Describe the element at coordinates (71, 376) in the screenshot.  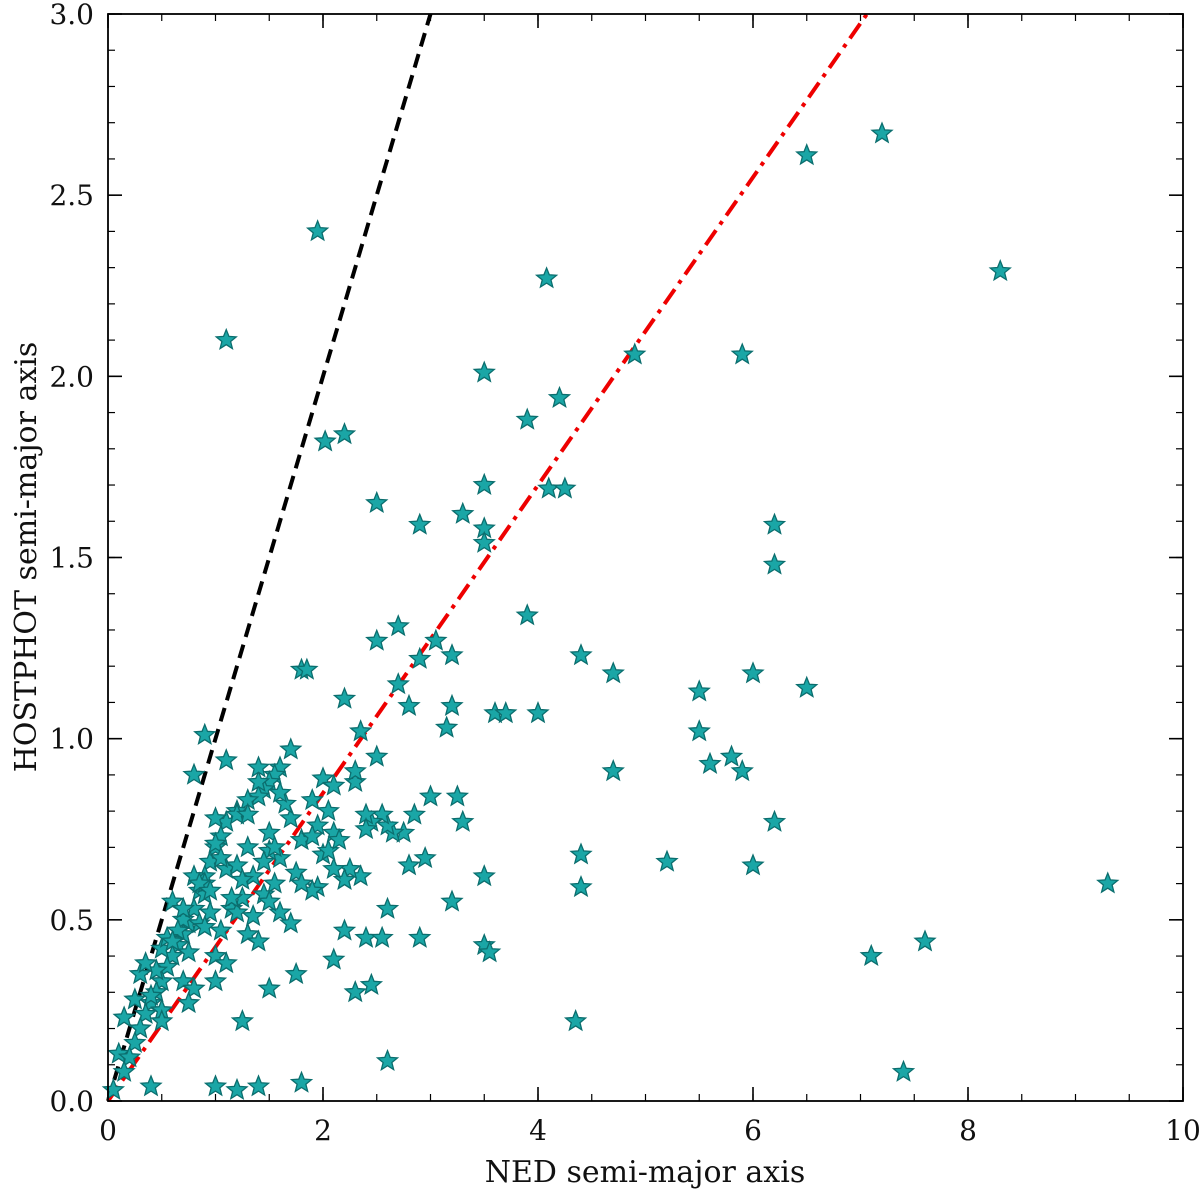
I see `y-tick-label: 2.0` at that location.